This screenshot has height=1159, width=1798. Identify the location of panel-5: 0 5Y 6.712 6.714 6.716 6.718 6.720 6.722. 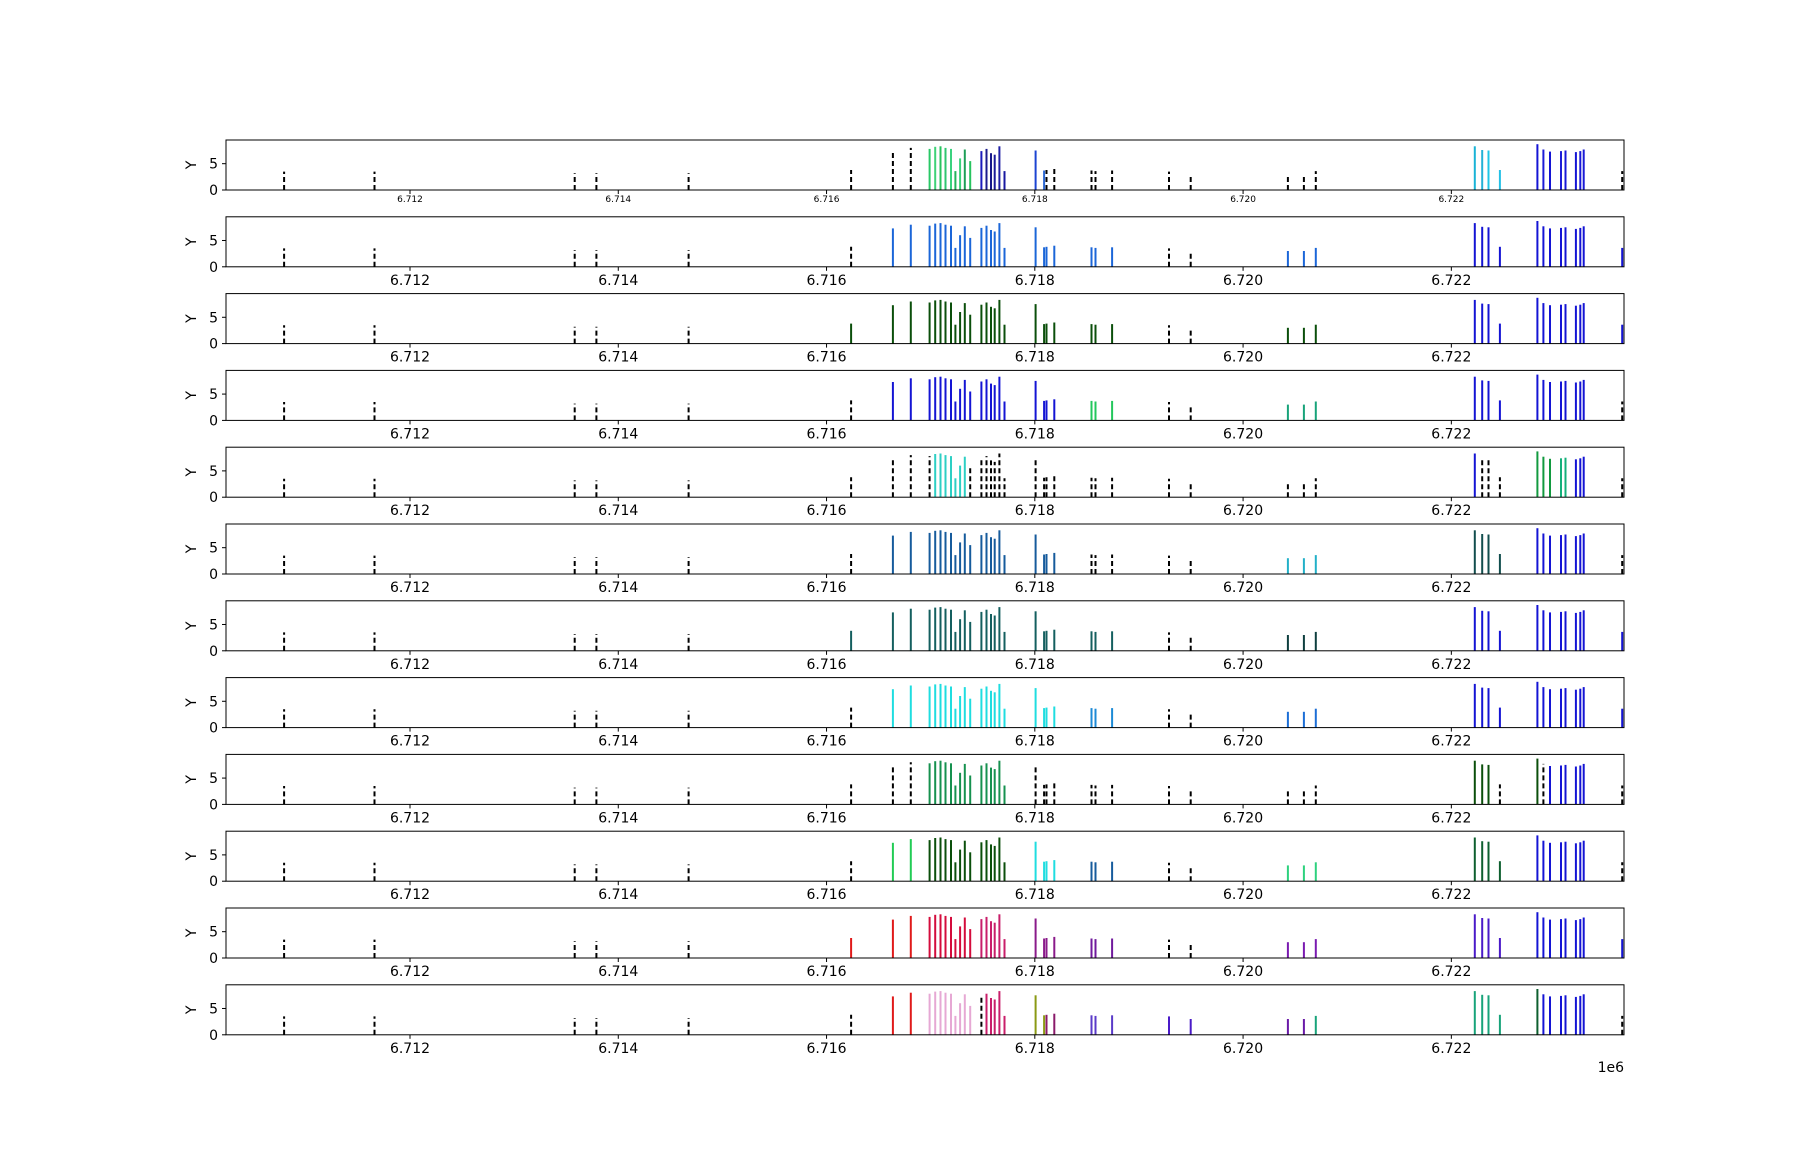
(904, 482).